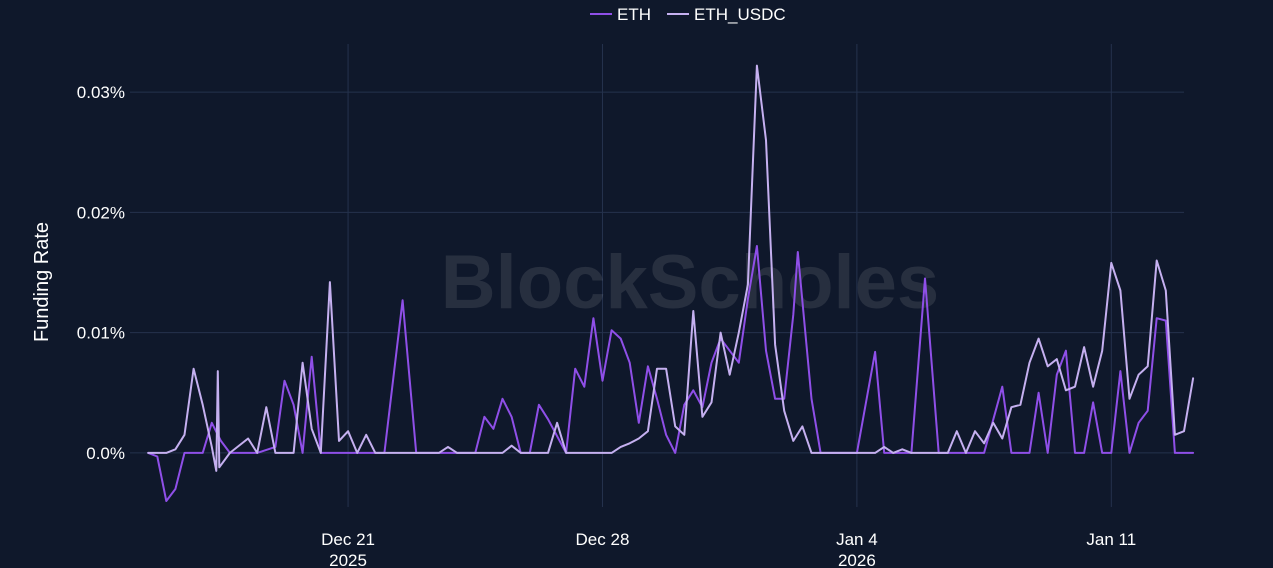 The height and width of the screenshot is (568, 1273). Describe the element at coordinates (857, 559) in the screenshot. I see `x-tick-year-label: 2026` at that location.